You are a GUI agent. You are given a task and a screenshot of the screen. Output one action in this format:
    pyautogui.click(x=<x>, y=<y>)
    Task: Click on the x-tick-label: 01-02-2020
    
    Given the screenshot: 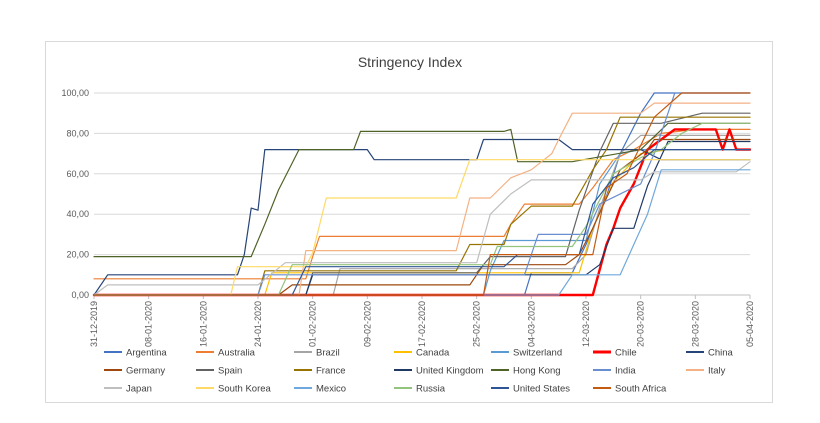 What is the action you would take?
    pyautogui.click(x=313, y=324)
    